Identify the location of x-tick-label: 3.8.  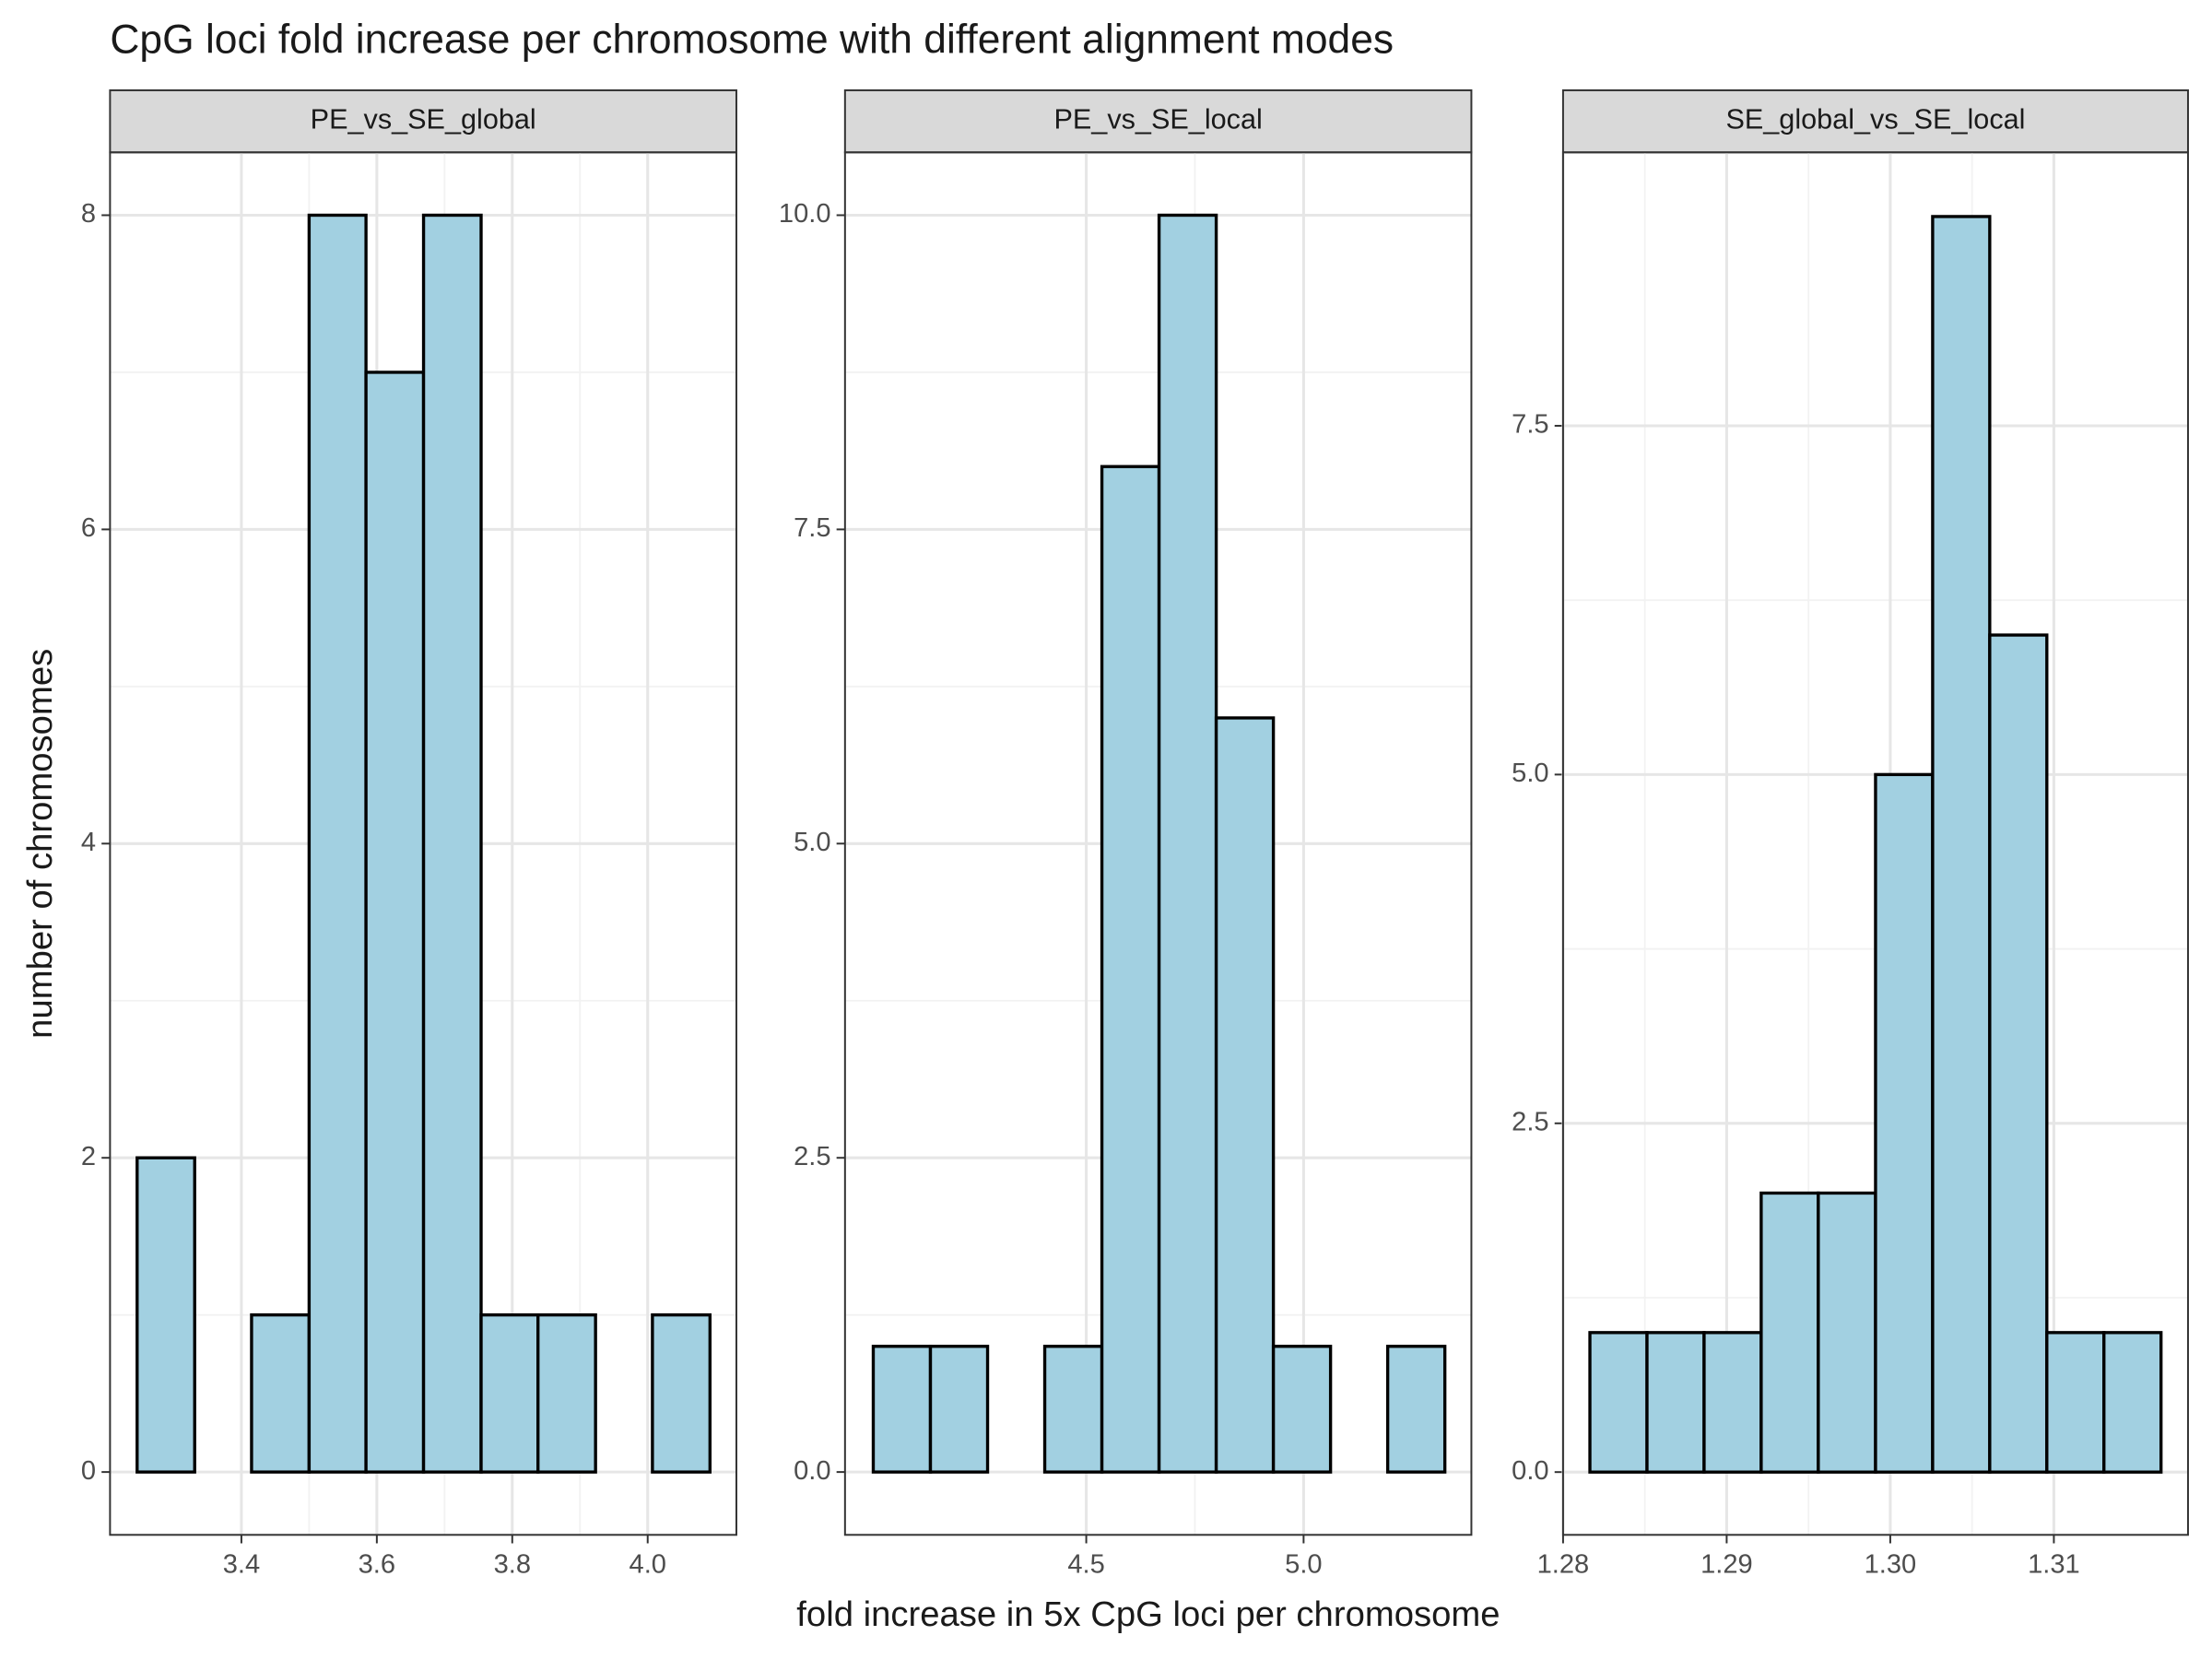
(512, 1565).